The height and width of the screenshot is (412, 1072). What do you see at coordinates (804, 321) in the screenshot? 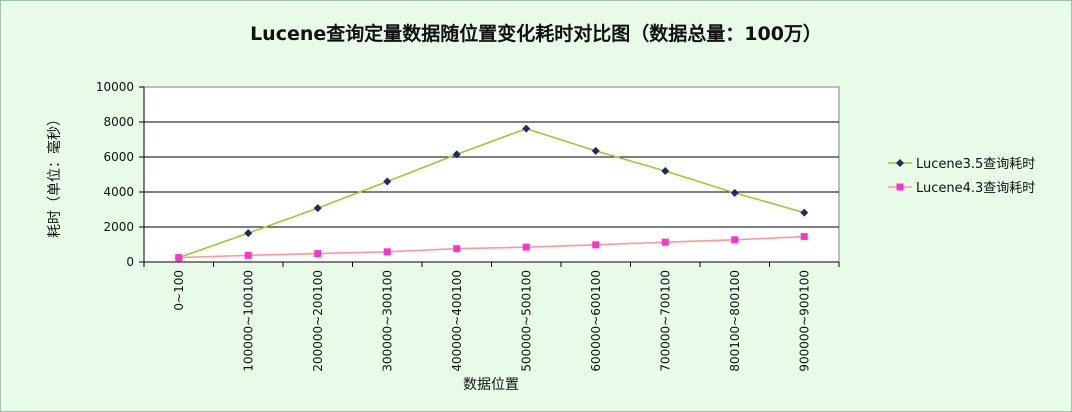
I see `x-tick-label: 900000~900100` at bounding box center [804, 321].